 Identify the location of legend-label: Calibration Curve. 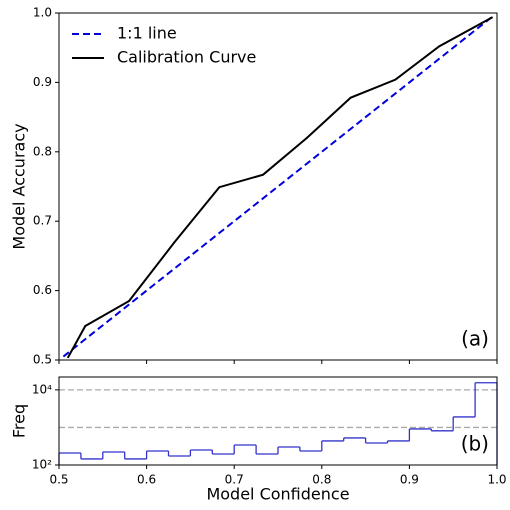
(186, 57).